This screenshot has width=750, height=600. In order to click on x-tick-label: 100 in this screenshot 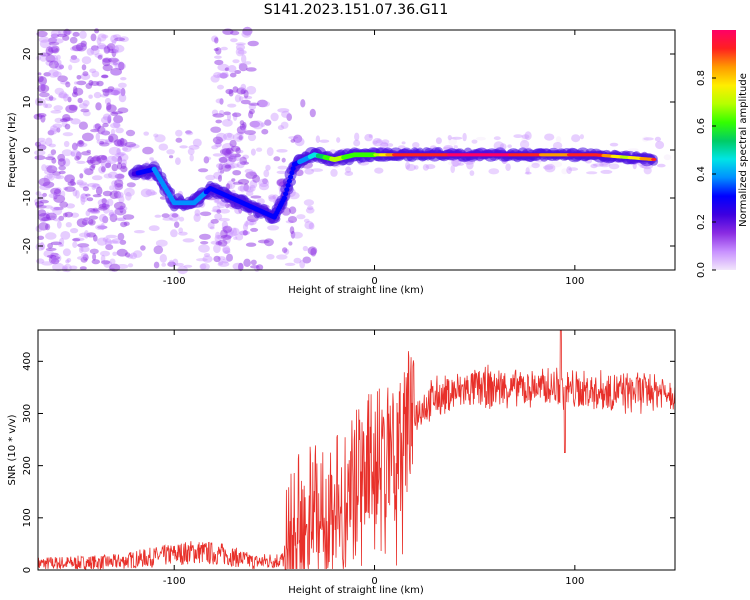, I will do `click(574, 581)`.